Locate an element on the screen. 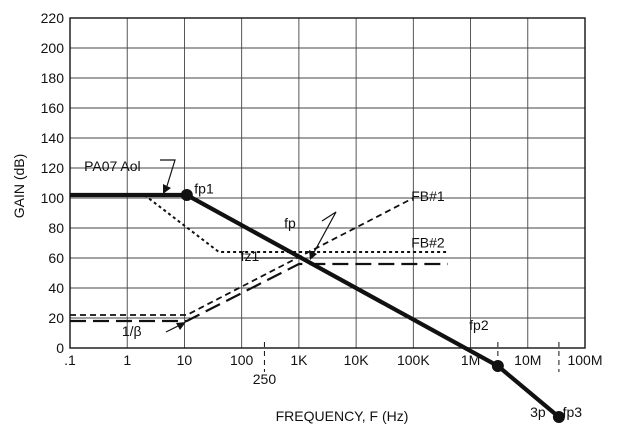 The height and width of the screenshot is (432, 633). x-axis-label: FREQUENCY, F (Hz) is located at coordinates (342, 416).